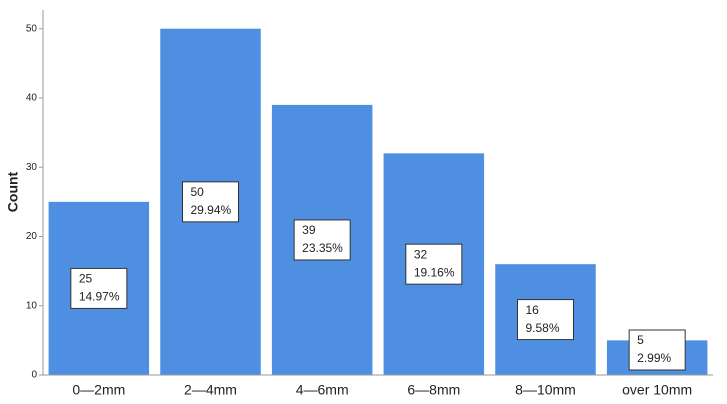  Describe the element at coordinates (99, 297) in the screenshot. I see `percentage-label: 14.97%` at that location.